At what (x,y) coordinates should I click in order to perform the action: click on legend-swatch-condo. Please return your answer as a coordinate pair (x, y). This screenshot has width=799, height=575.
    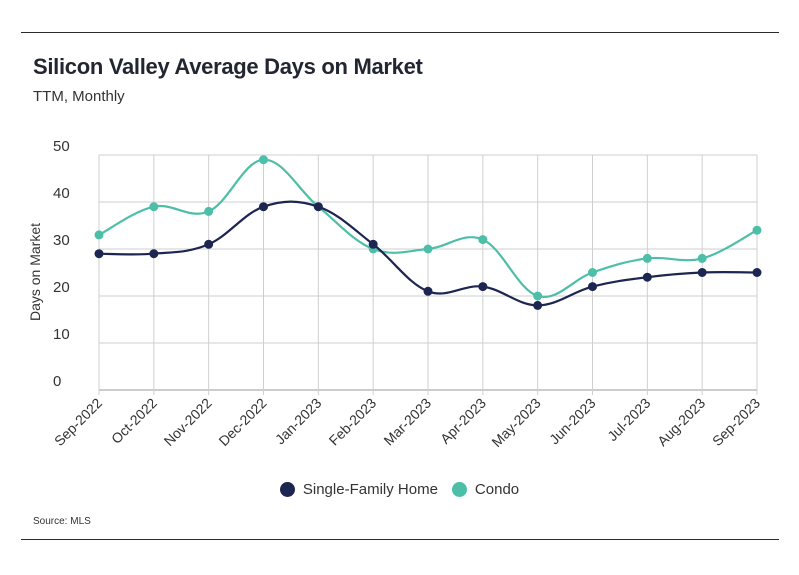
    Looking at the image, I should click on (459, 489).